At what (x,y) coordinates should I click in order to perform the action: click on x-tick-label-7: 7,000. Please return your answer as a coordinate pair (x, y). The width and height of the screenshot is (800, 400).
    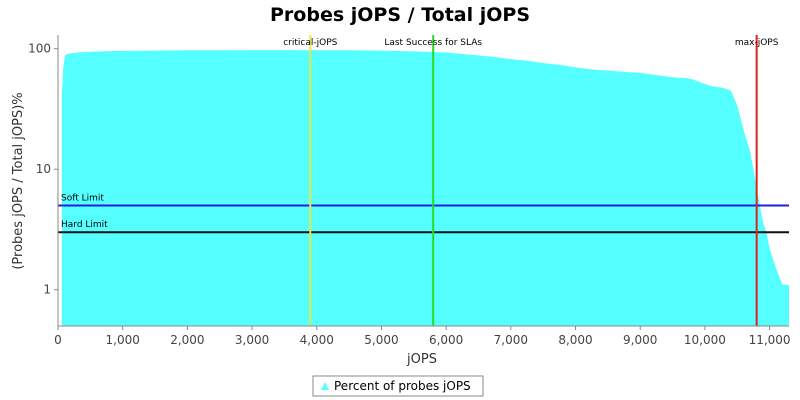
    Looking at the image, I should click on (511, 340).